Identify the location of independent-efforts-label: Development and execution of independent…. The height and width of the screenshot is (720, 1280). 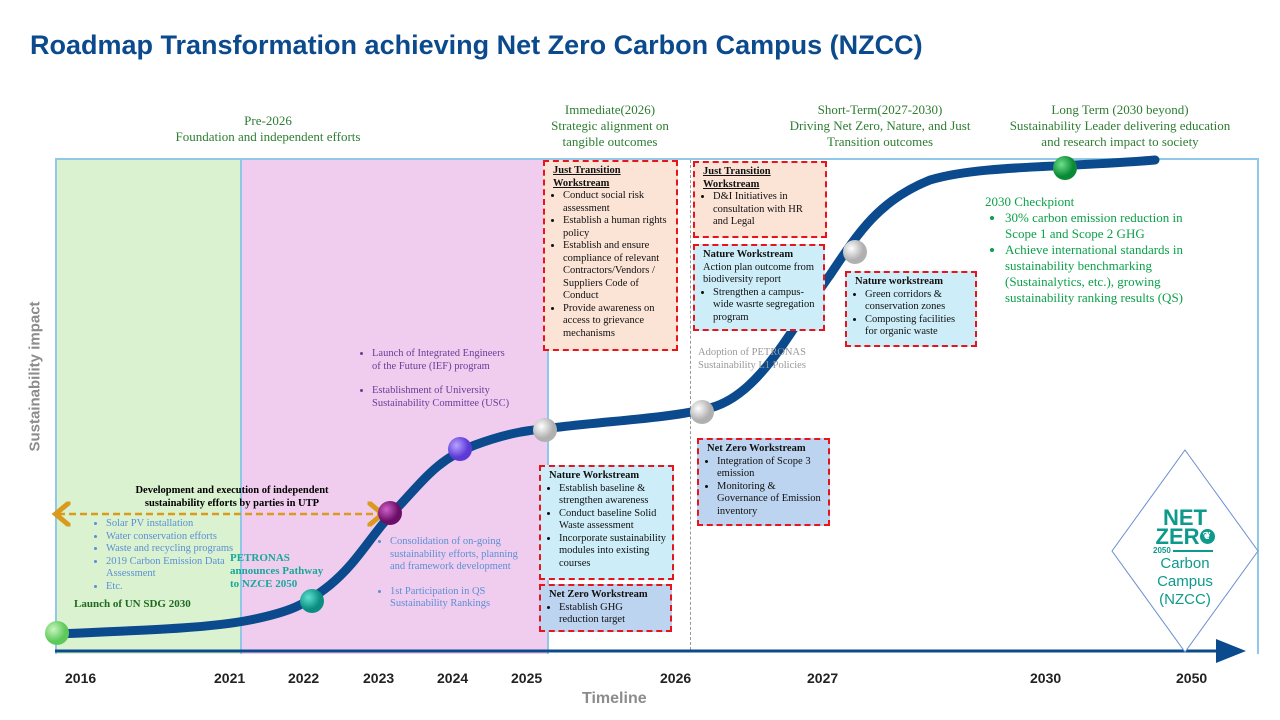
(232, 497).